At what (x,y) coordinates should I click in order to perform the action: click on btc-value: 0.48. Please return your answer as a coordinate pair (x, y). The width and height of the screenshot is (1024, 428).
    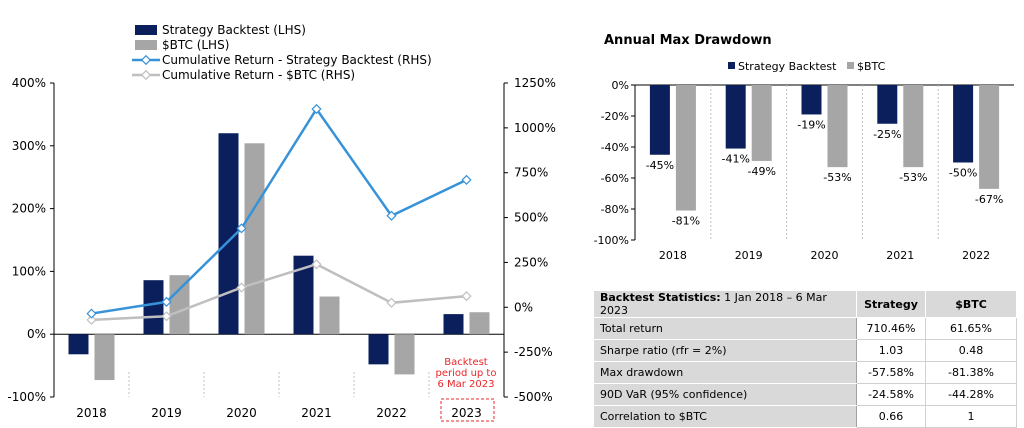
    Looking at the image, I should click on (971, 350).